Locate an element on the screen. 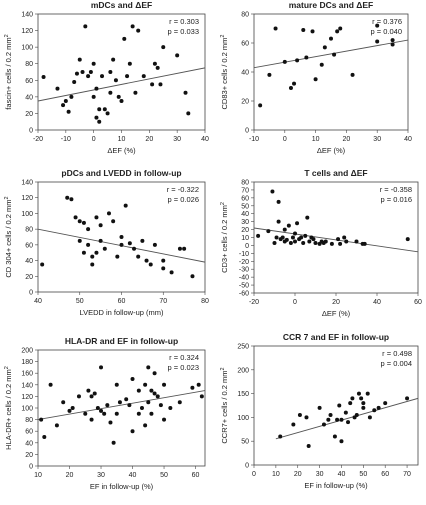 This screenshot has width=426, height=505. p-value: p = 0.033 is located at coordinates (184, 31).